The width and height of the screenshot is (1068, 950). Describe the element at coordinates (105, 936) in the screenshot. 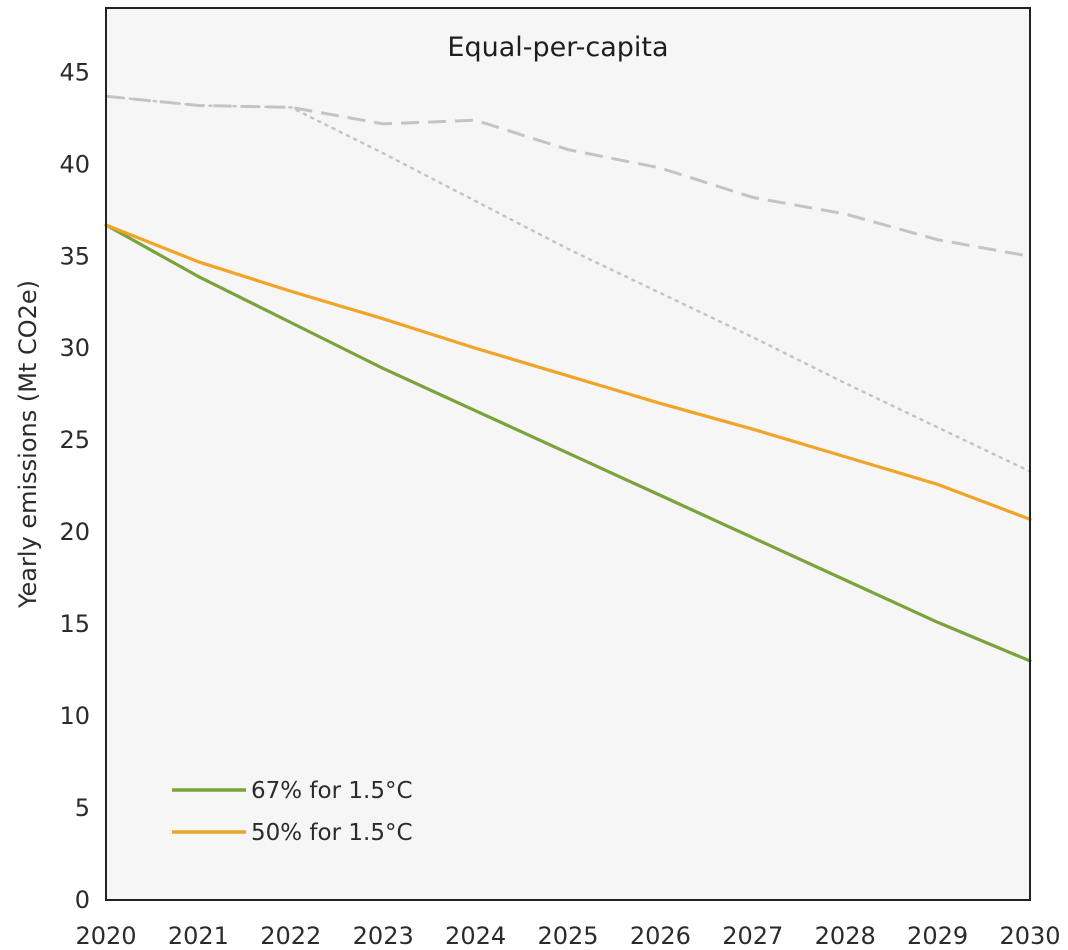

I see `x-tick-label: 2020` at that location.